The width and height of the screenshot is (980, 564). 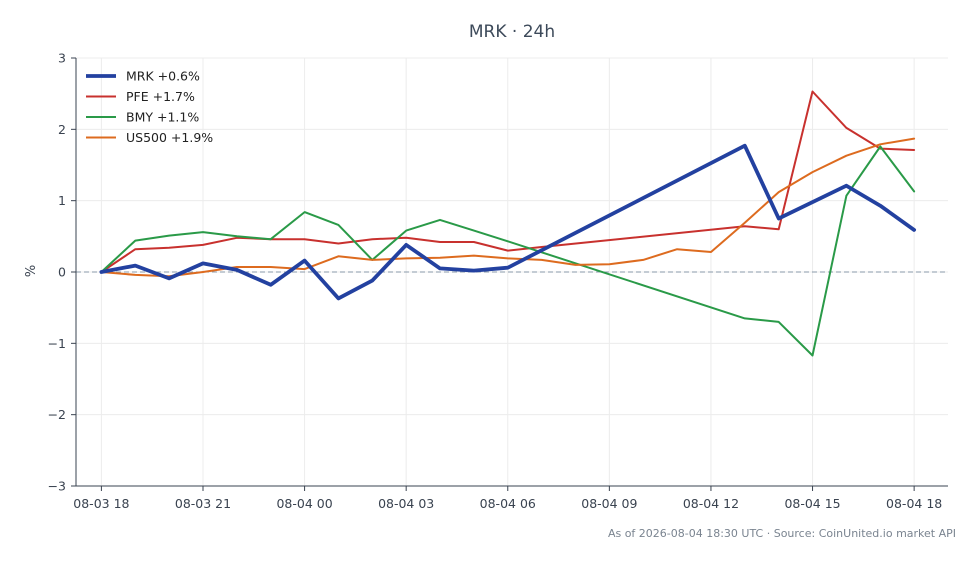 I want to click on x-tick-label: 08-04 12, so click(x=711, y=503).